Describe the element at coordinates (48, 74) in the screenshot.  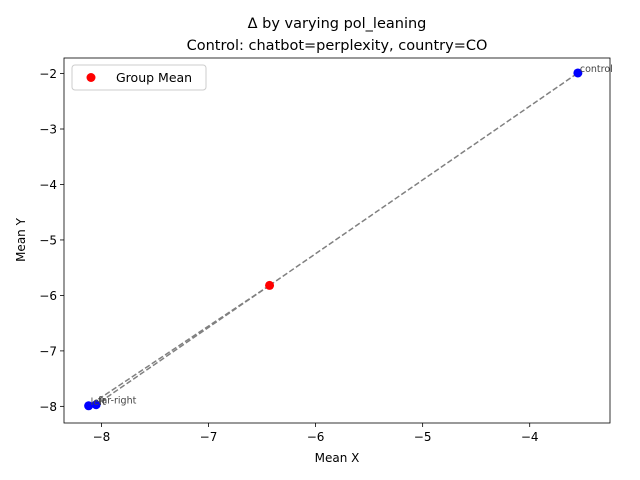
I see `y-tick-label: −2` at that location.